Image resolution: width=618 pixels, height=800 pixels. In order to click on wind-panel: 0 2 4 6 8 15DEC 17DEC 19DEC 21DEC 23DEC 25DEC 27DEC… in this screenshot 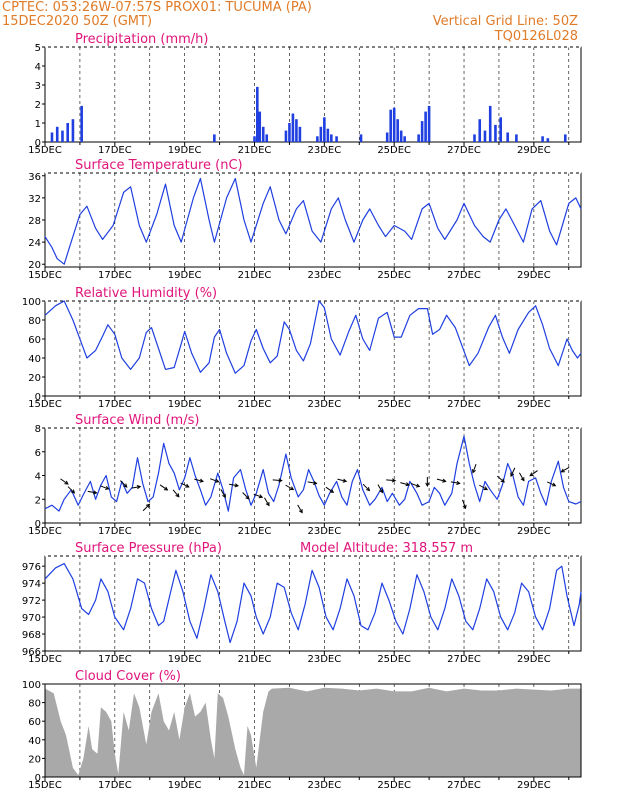, I will do `click(305, 475)`.